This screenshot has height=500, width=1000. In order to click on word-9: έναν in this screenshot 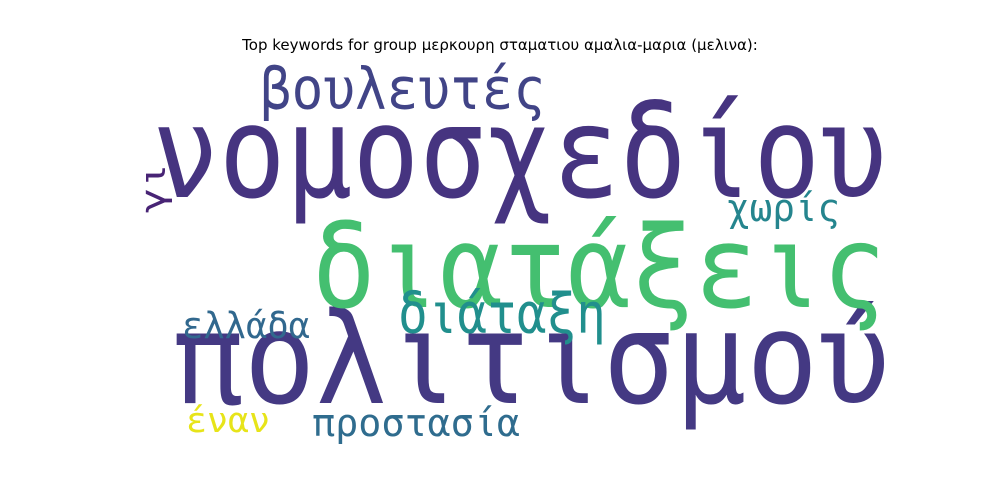, I will do `click(228, 421)`.